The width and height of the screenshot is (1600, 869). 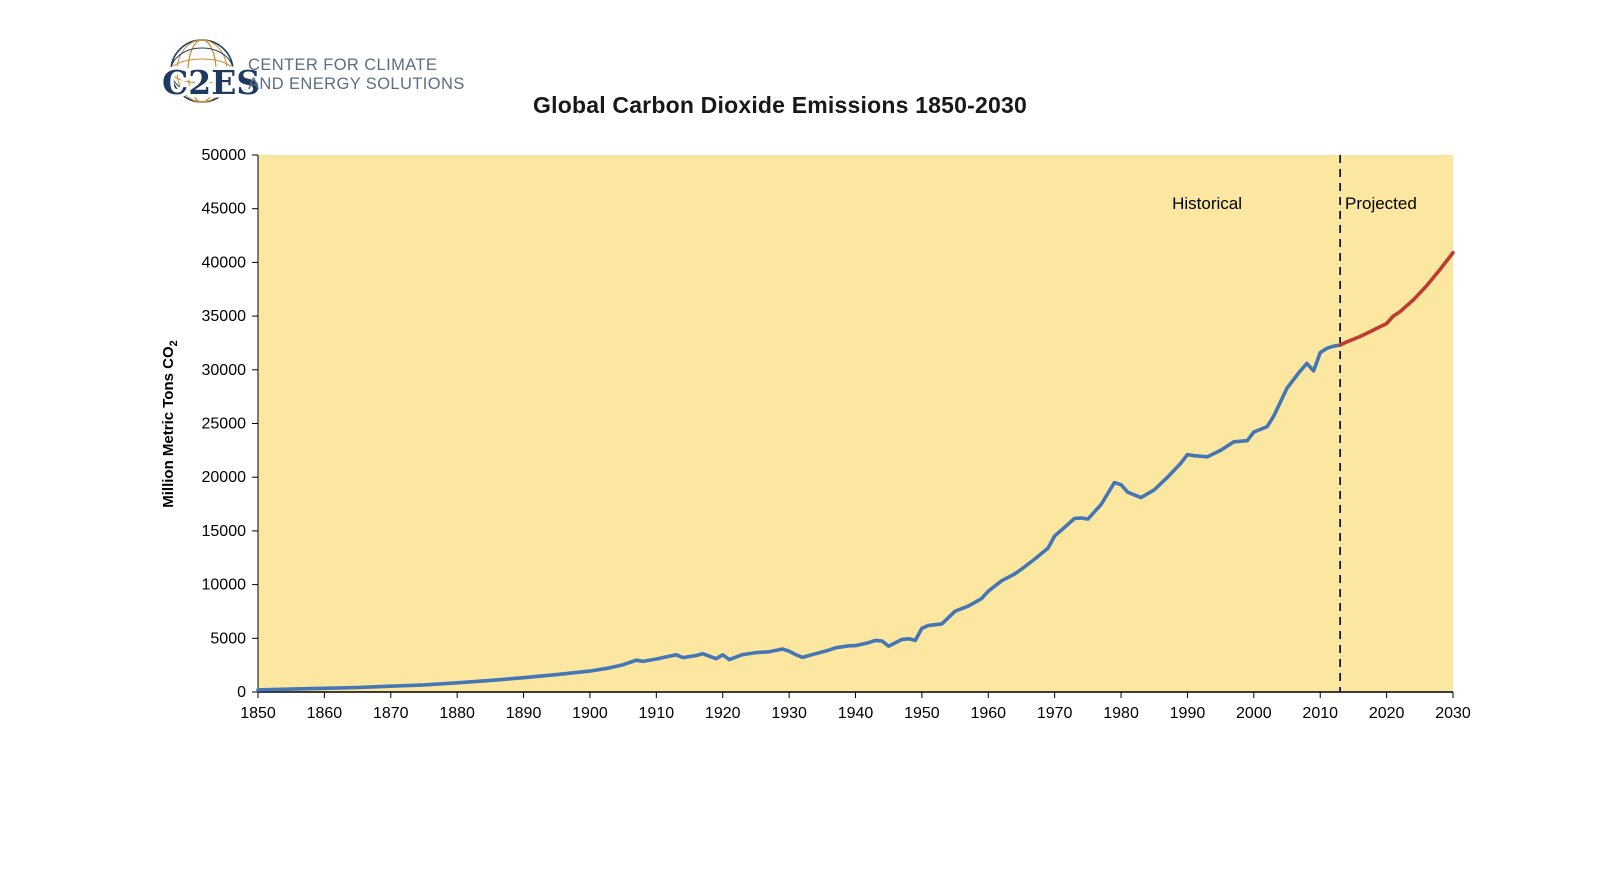 I want to click on y-tick-label: 50000, so click(x=224, y=155).